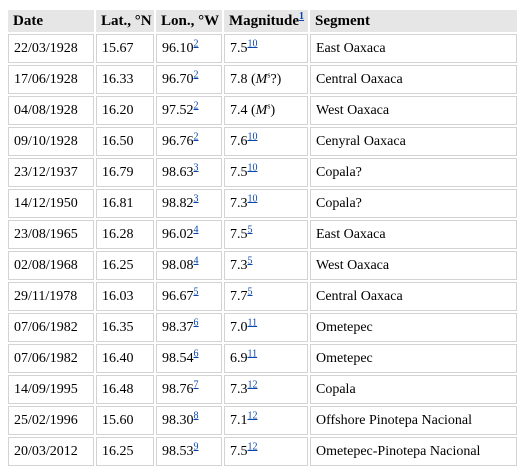  Describe the element at coordinates (353, 110) in the screenshot. I see `segment-value: West Oaxaca` at that location.